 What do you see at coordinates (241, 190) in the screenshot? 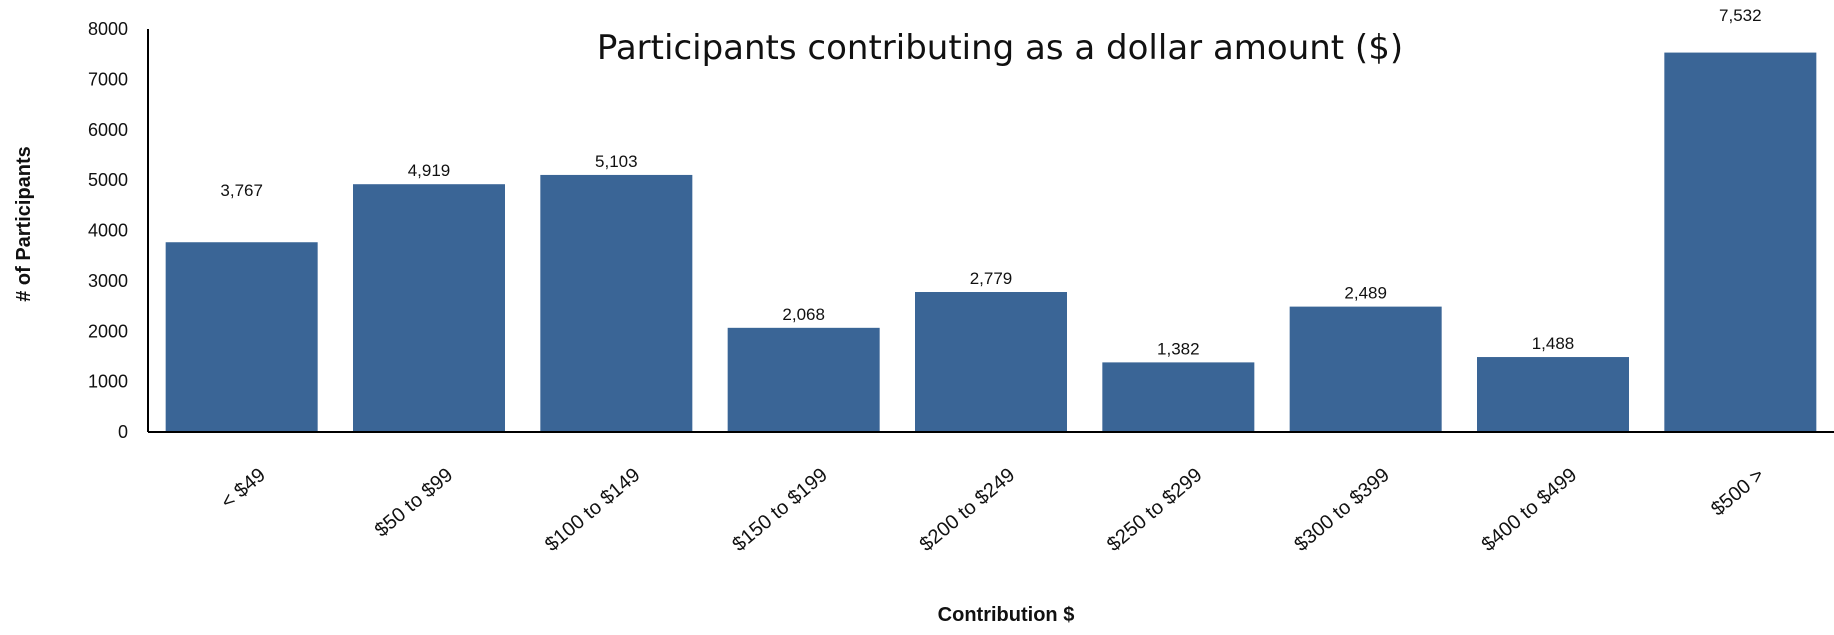
I see `data-label: 3,767` at bounding box center [241, 190].